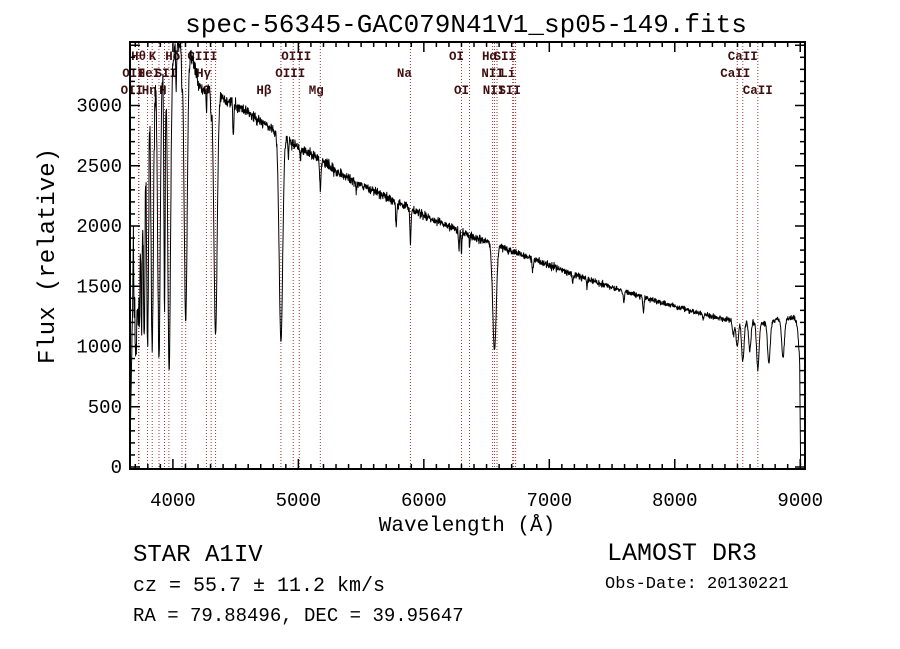  I want to click on x-tick-label: 6000, so click(424, 501).